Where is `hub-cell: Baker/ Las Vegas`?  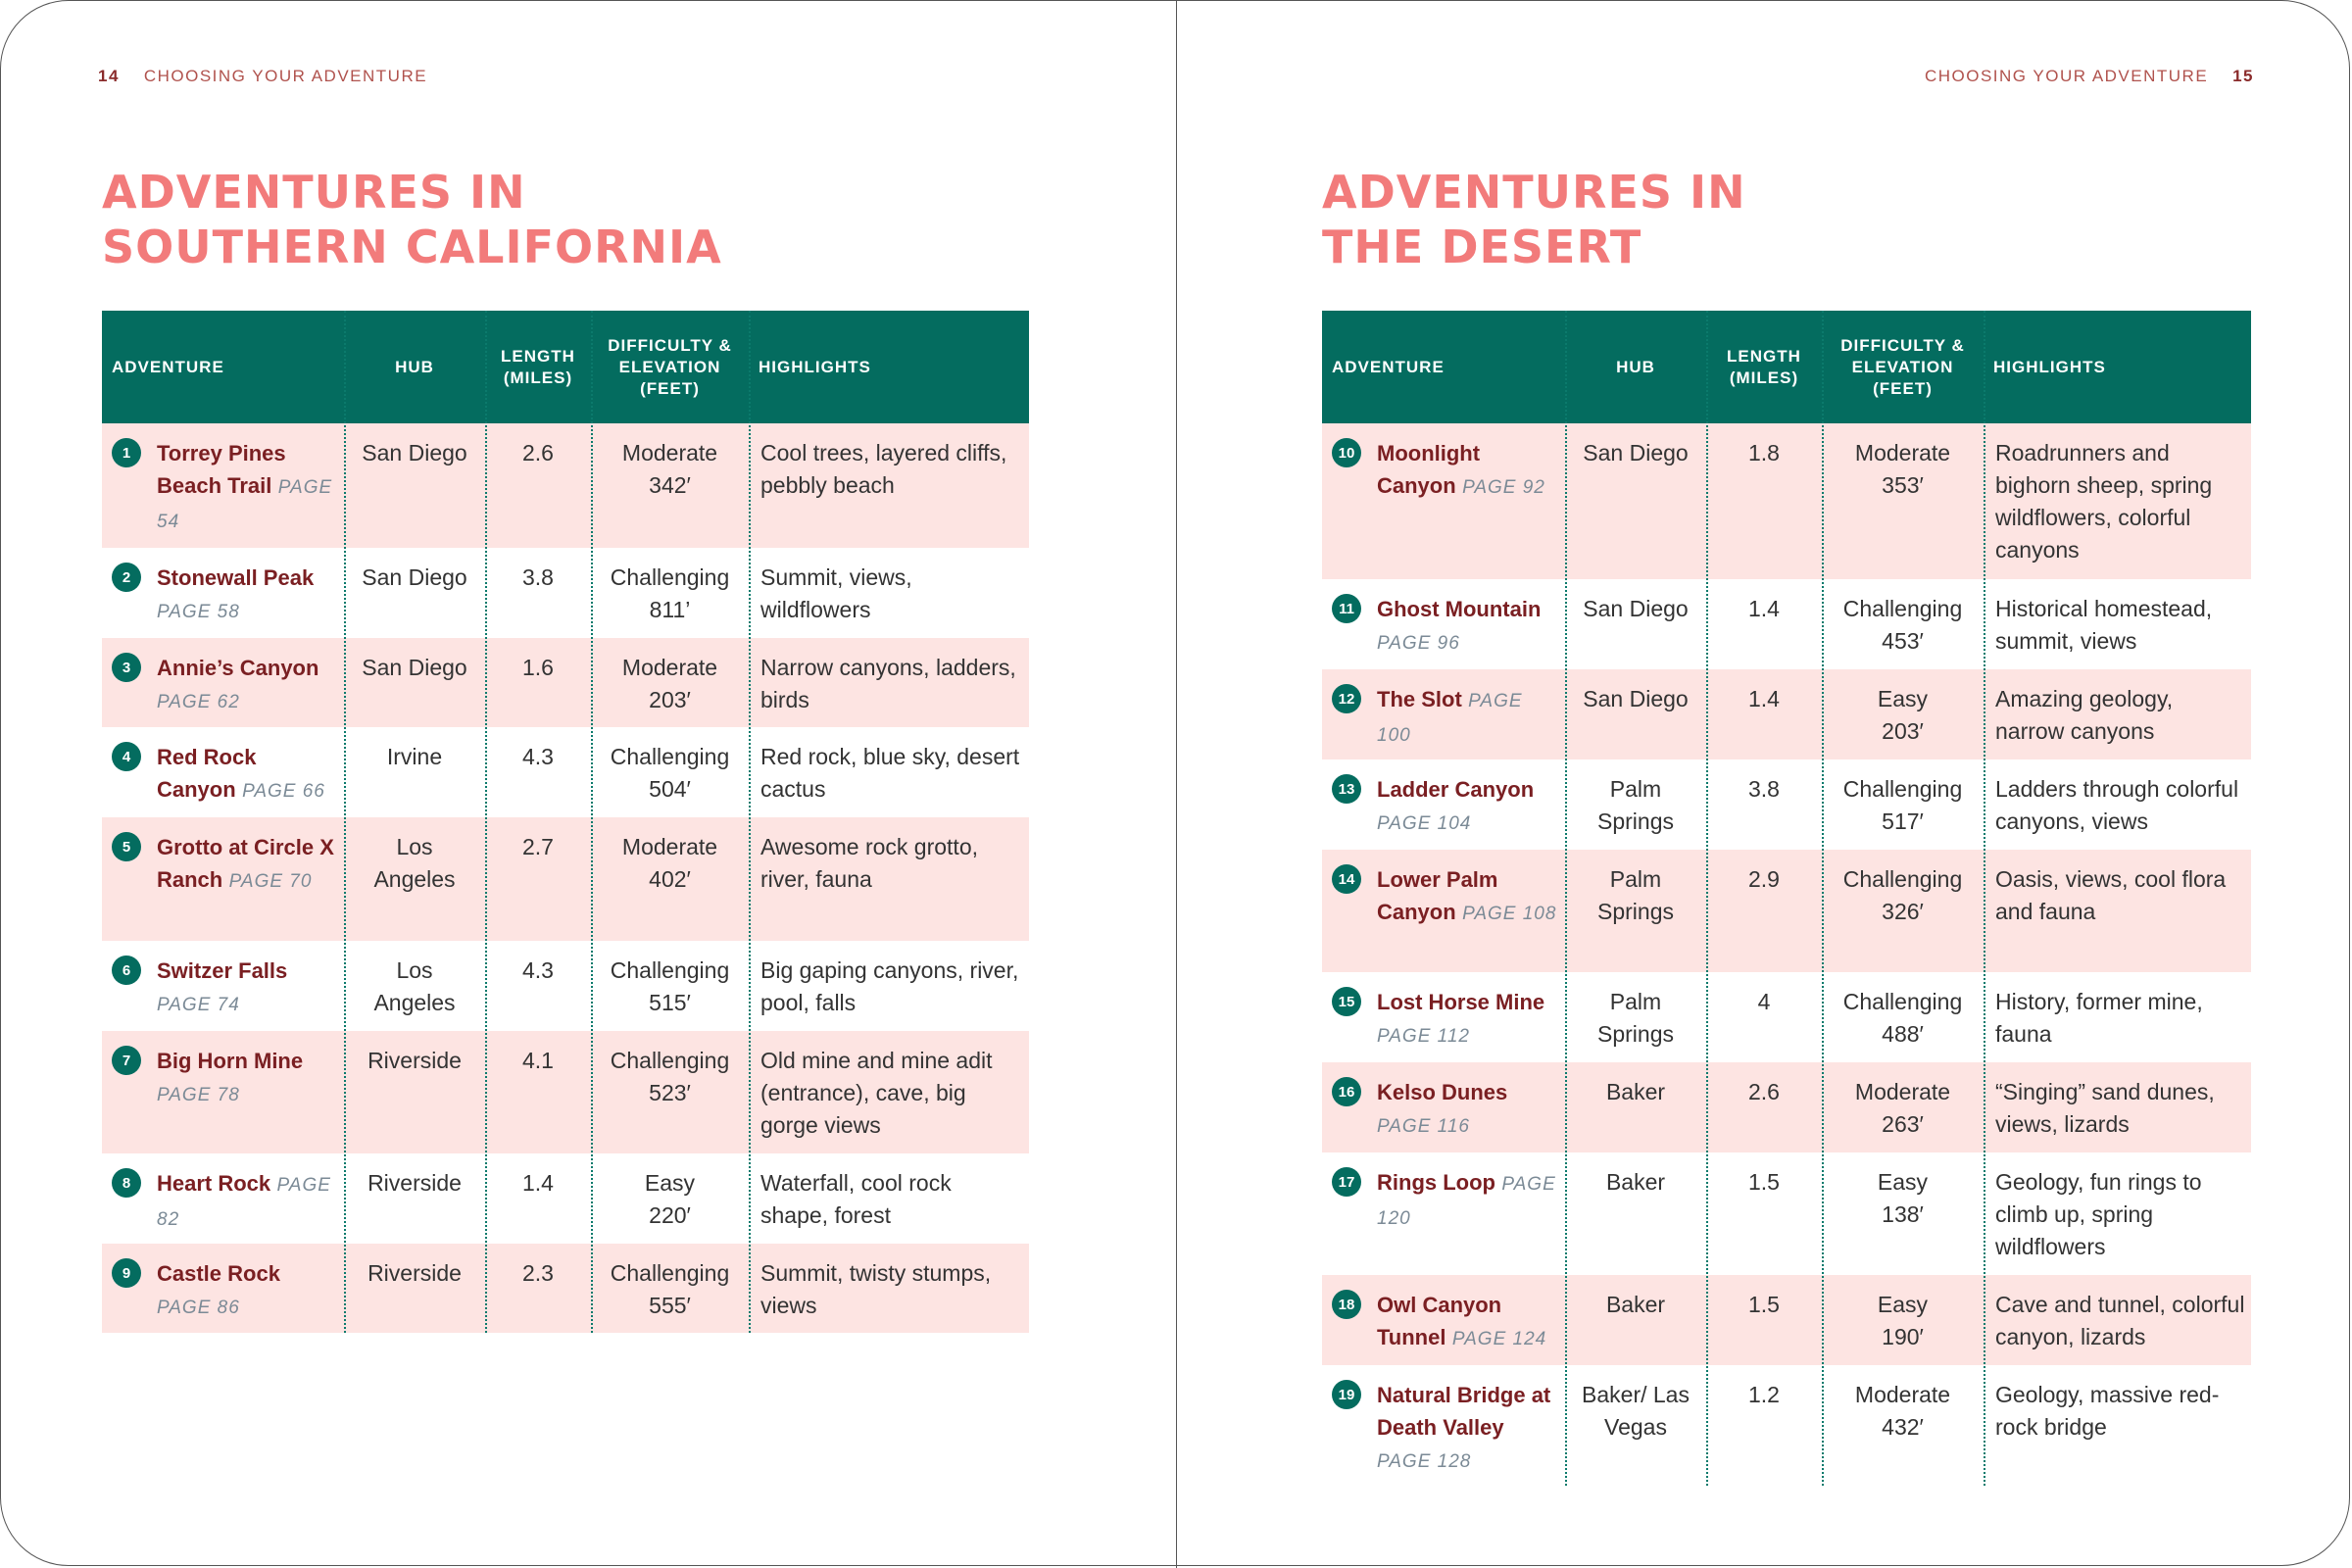 hub-cell: Baker/ Las Vegas is located at coordinates (1635, 1404).